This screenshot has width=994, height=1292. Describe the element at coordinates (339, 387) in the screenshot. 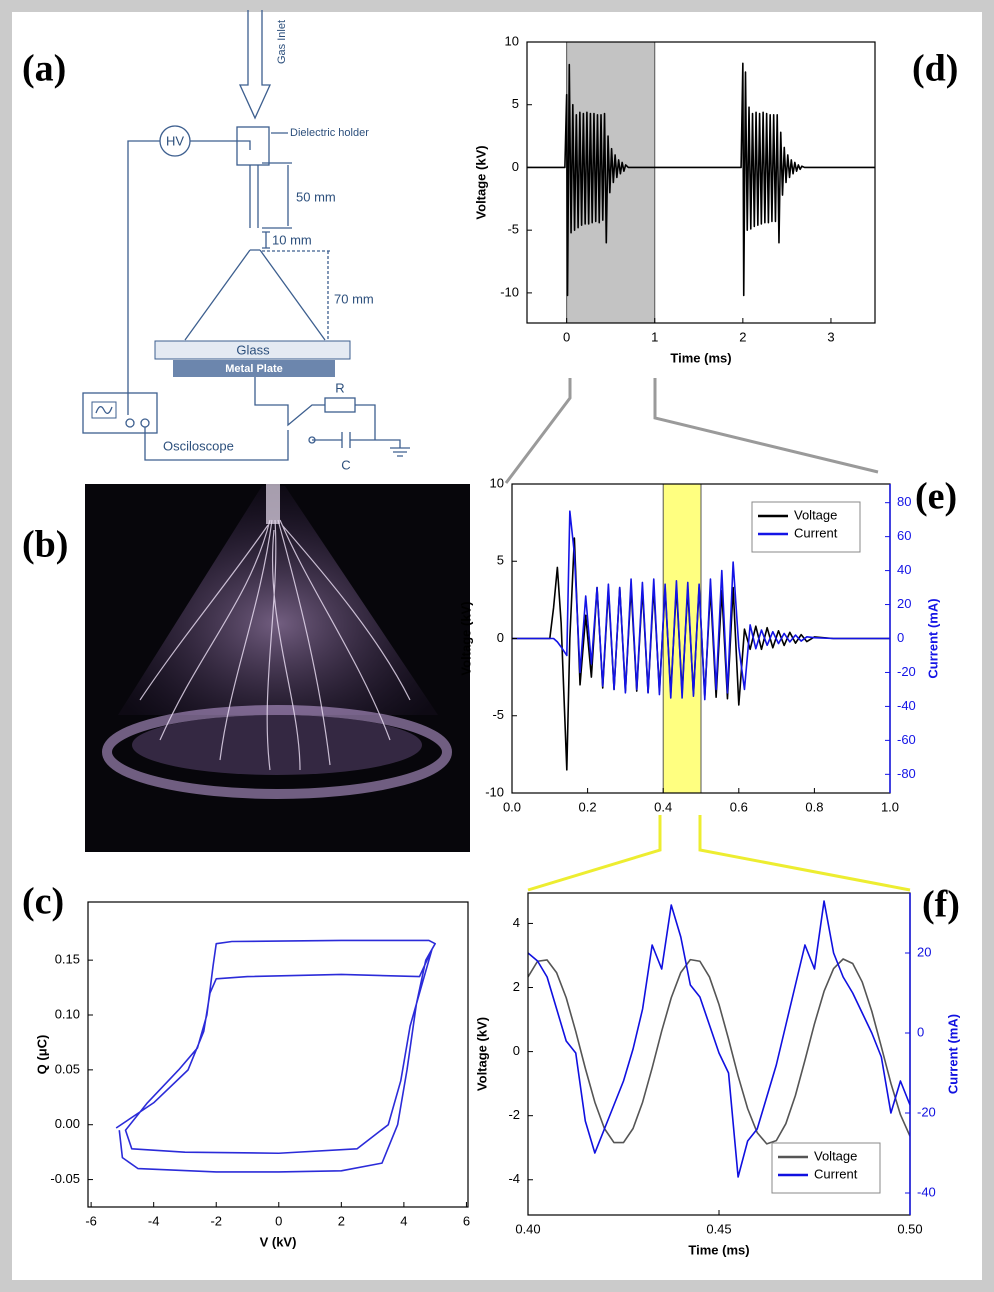

I see `r-label: R` at that location.